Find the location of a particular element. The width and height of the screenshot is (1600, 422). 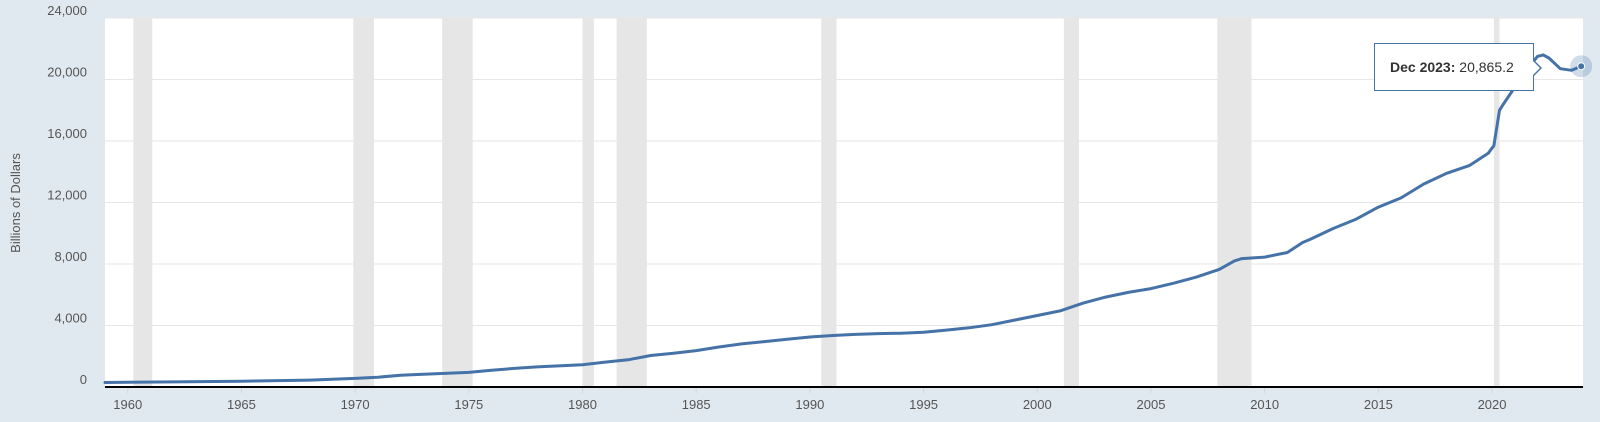

y-axis-ticks: 0 4,000 8,000 12,000 16,000 20,000 24,000 is located at coordinates (67, 195).